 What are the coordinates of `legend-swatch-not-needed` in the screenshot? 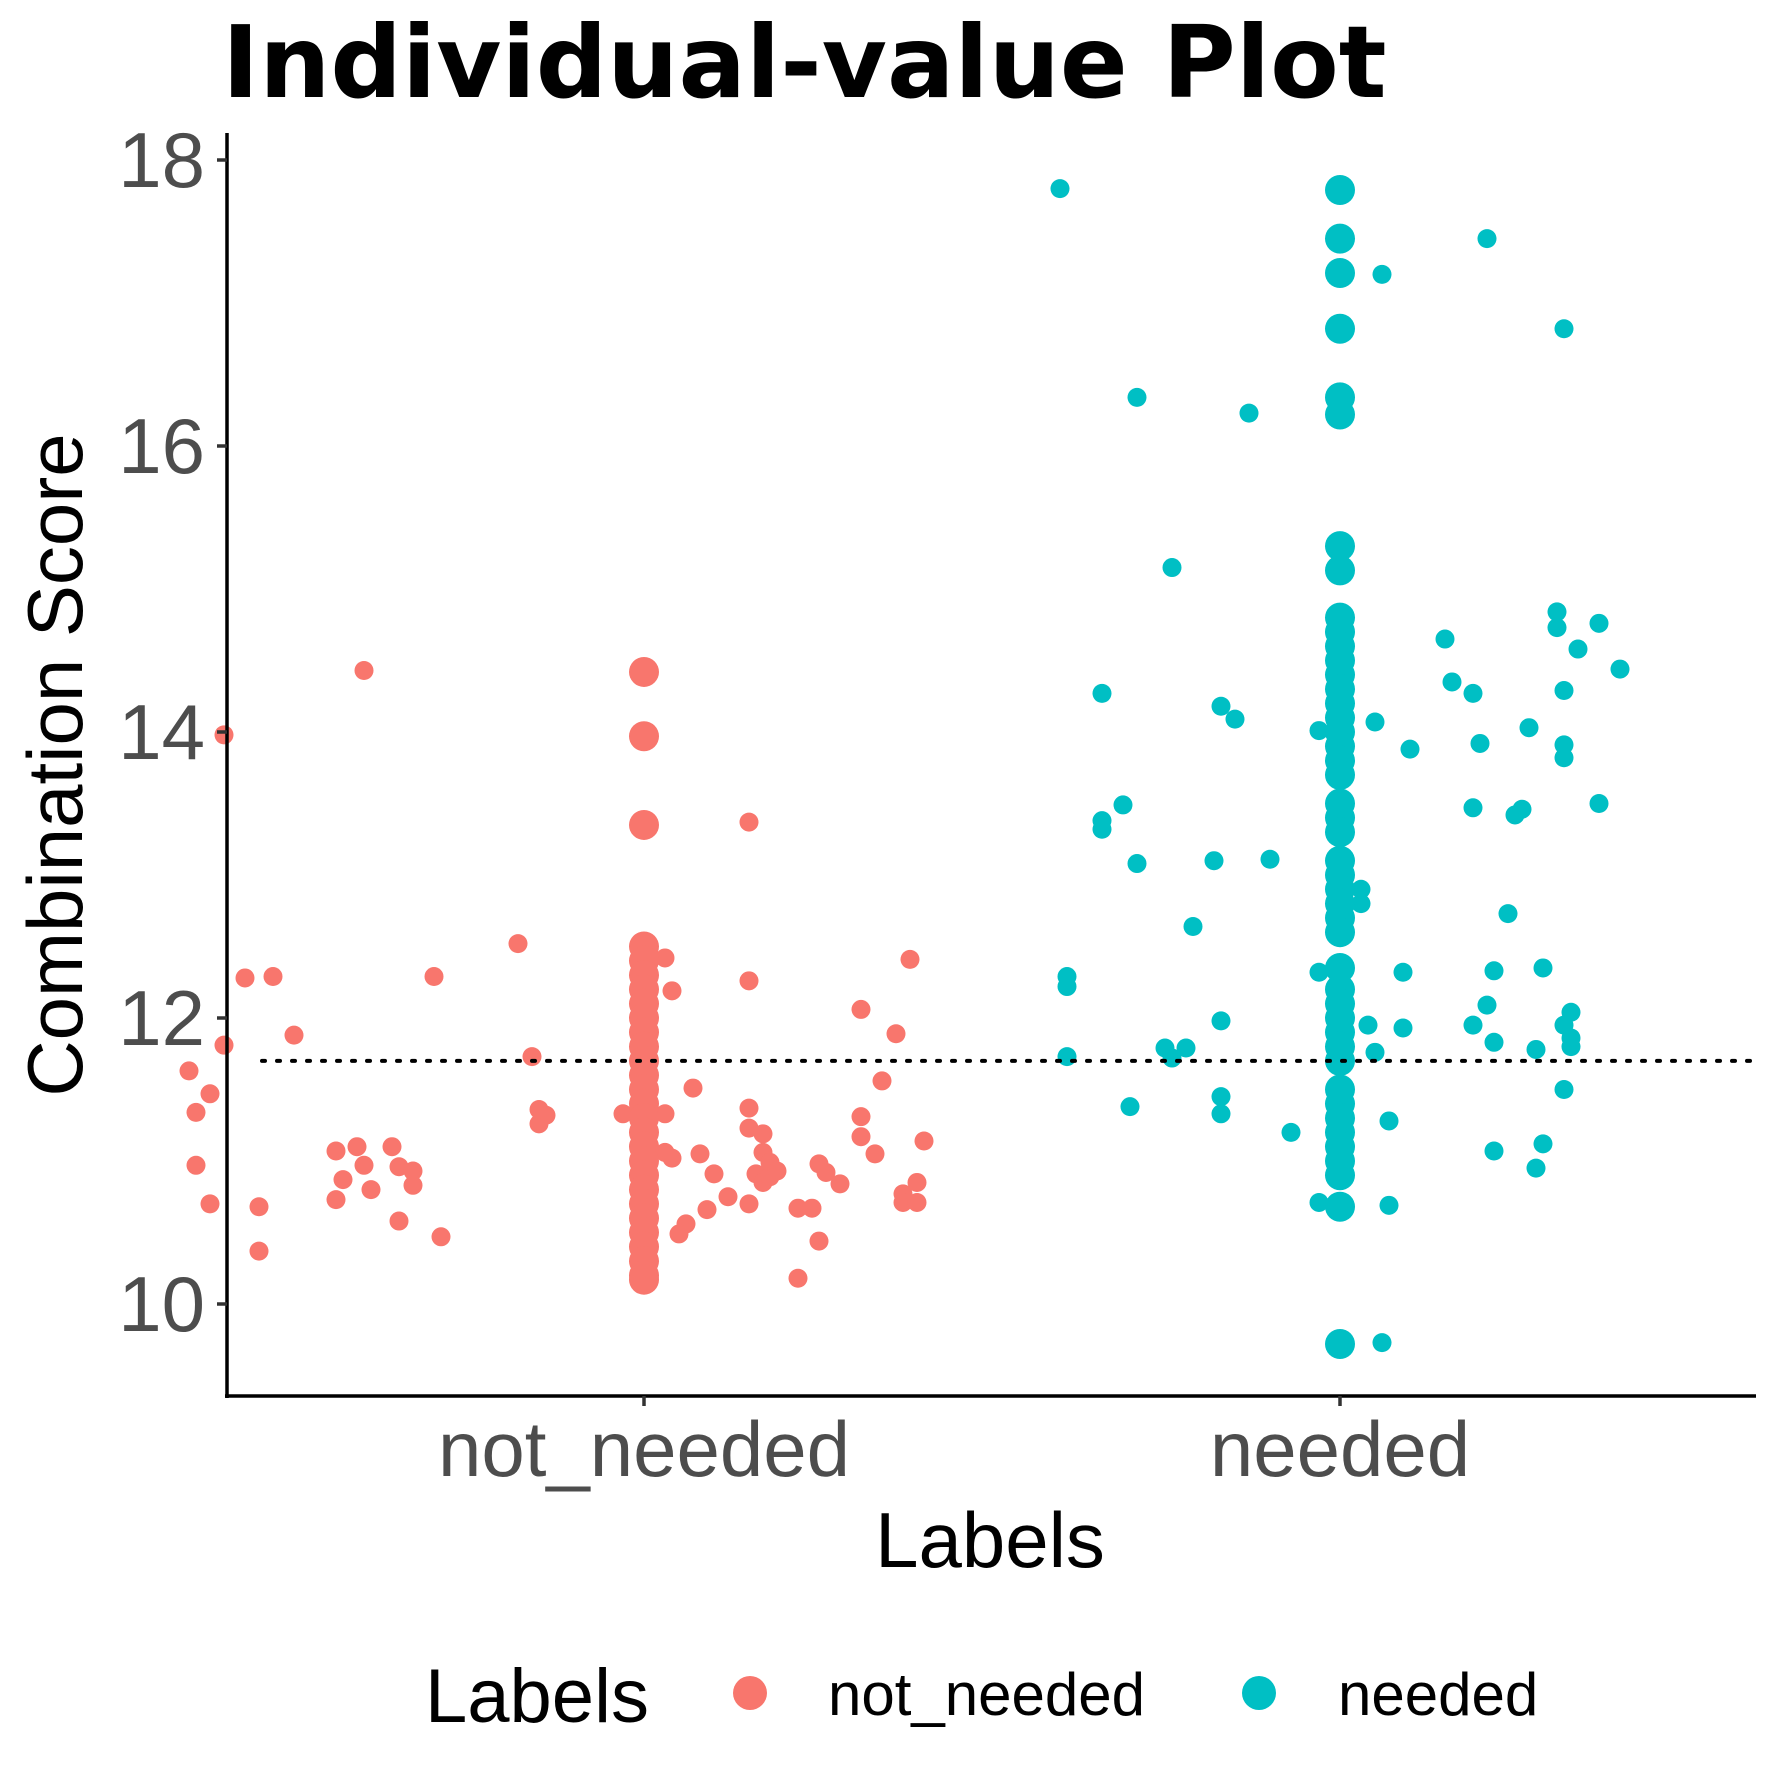 It's located at (750, 1693).